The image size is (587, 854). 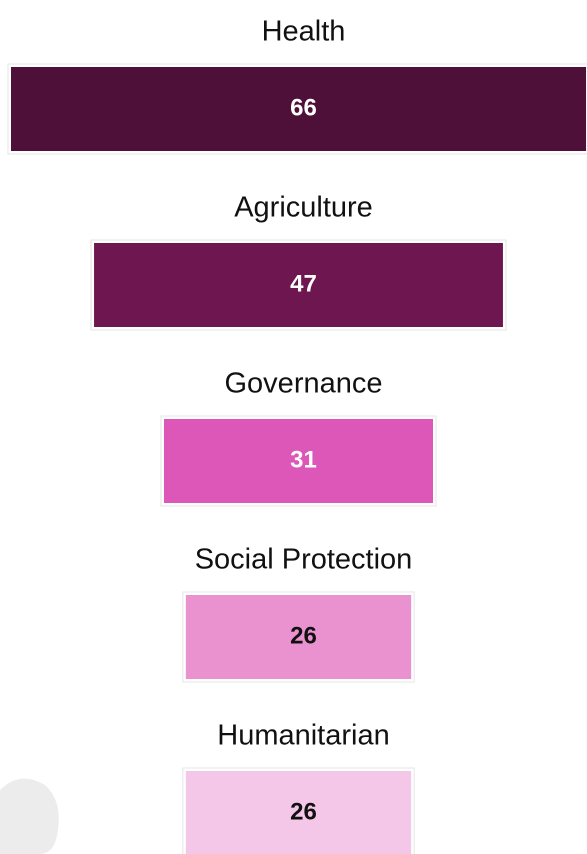 What do you see at coordinates (303, 283) in the screenshot?
I see `value-label: 47` at bounding box center [303, 283].